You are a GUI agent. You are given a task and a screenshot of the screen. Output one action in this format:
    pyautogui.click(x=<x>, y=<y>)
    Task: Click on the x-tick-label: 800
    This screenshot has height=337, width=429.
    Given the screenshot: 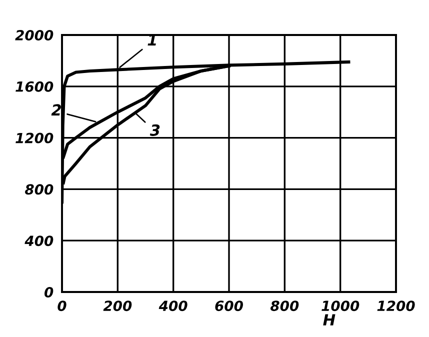 What is the action you would take?
    pyautogui.click(x=284, y=306)
    